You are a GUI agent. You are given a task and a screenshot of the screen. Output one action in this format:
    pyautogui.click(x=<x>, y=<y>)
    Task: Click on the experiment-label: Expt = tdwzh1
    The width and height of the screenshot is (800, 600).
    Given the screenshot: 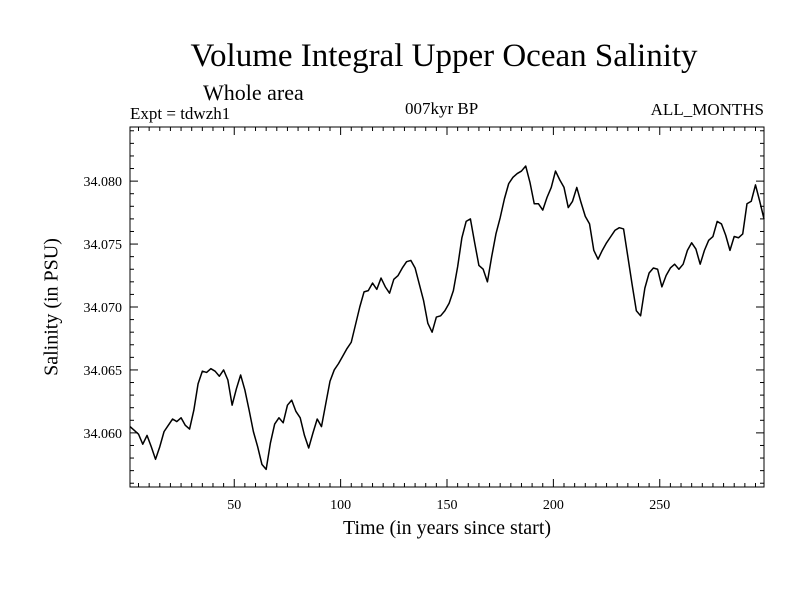 What is the action you would take?
    pyautogui.click(x=180, y=113)
    